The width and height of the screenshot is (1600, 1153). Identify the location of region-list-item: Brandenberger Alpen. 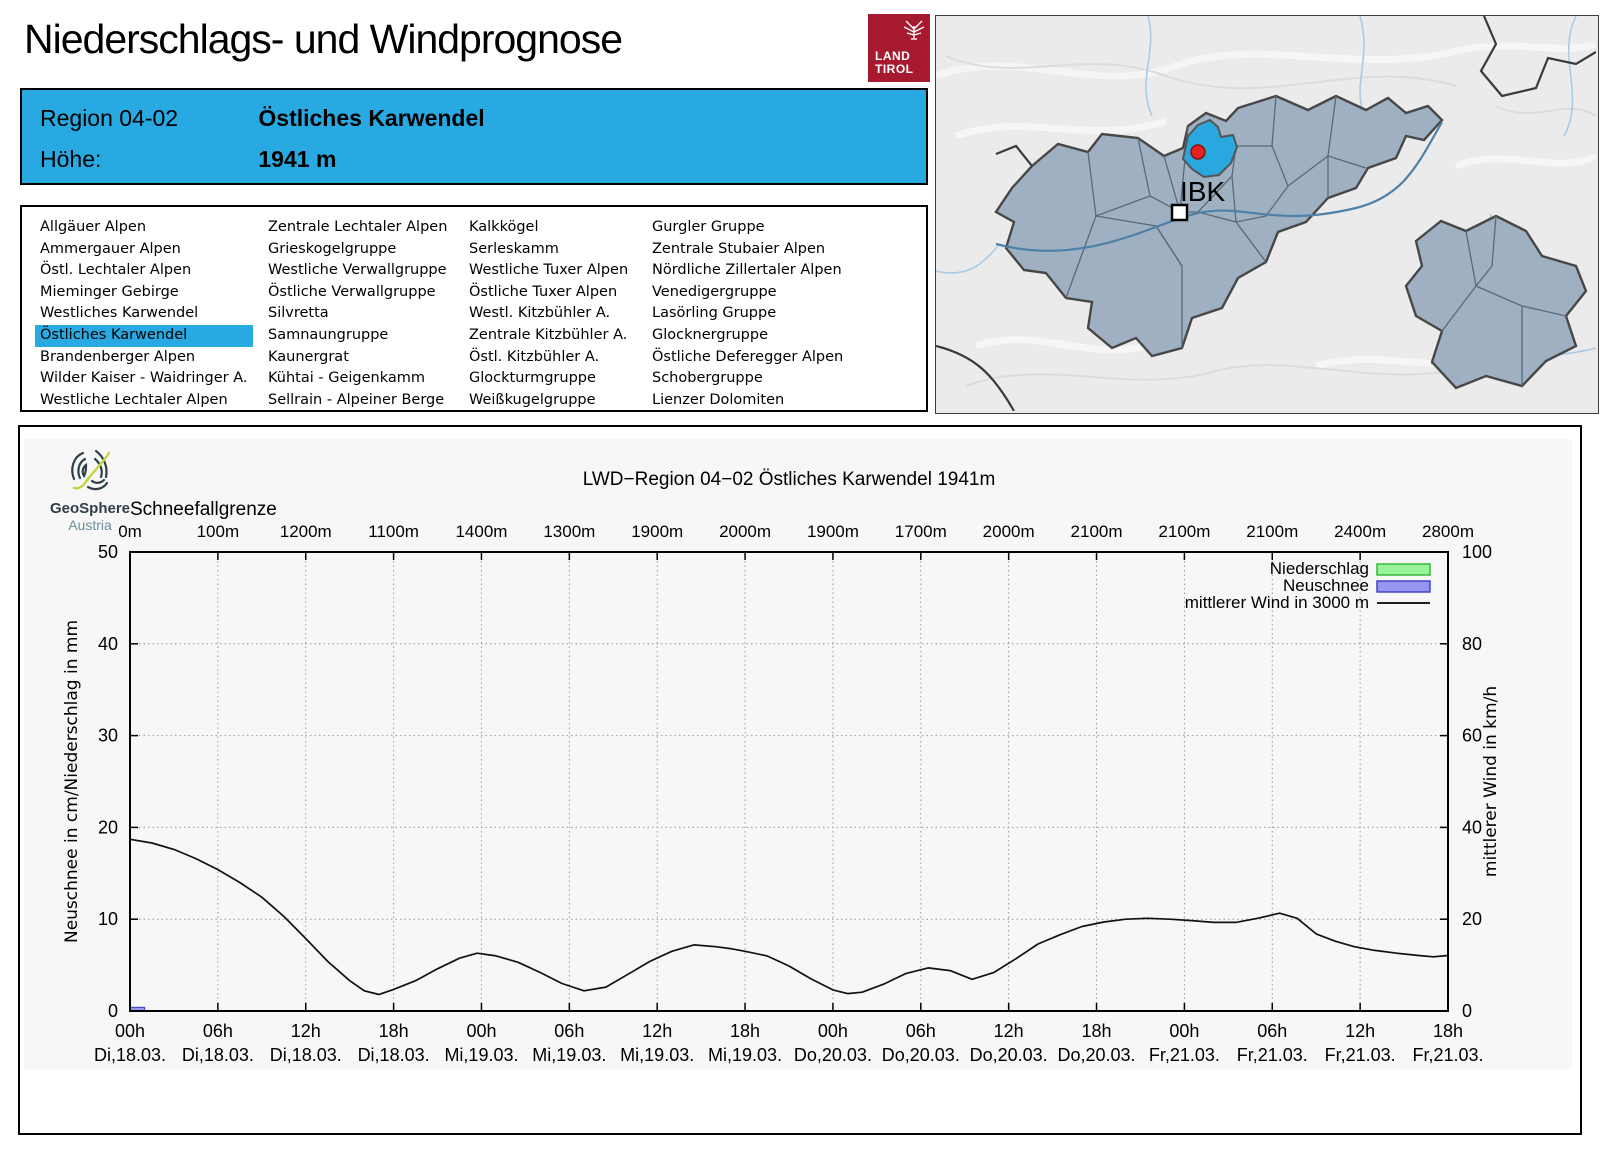
(118, 356).